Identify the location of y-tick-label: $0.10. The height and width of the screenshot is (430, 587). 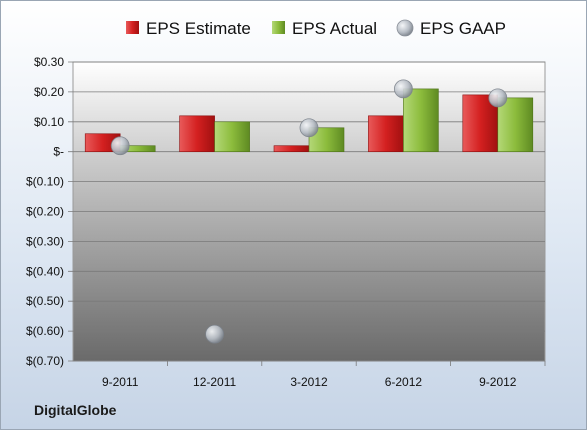
(49, 122).